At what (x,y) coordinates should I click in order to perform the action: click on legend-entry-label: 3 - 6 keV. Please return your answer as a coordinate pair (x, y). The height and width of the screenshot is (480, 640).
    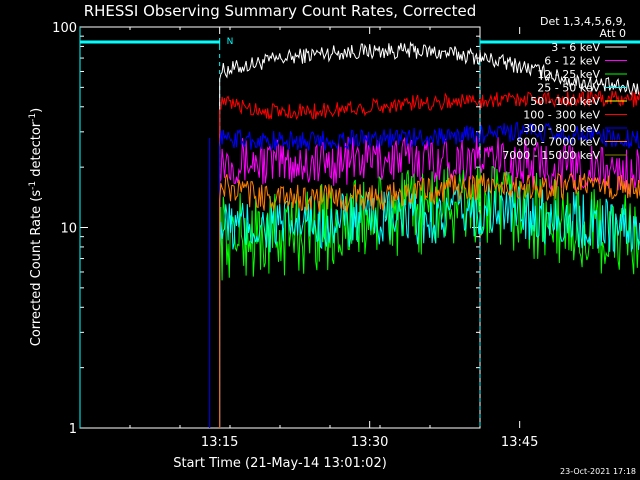
    Looking at the image, I should click on (575, 47).